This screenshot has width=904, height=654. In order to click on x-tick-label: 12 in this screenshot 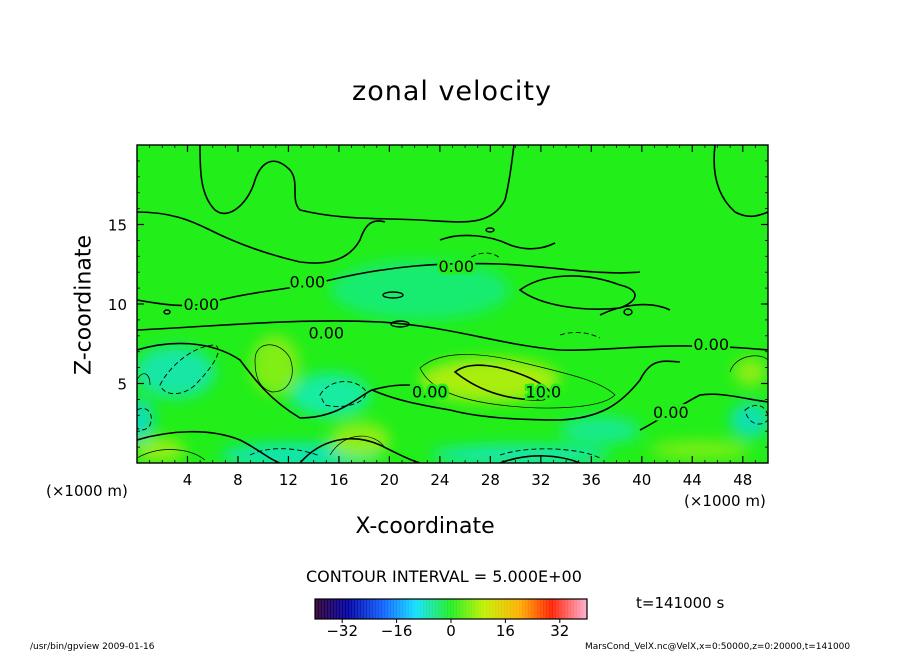, I will do `click(288, 480)`.